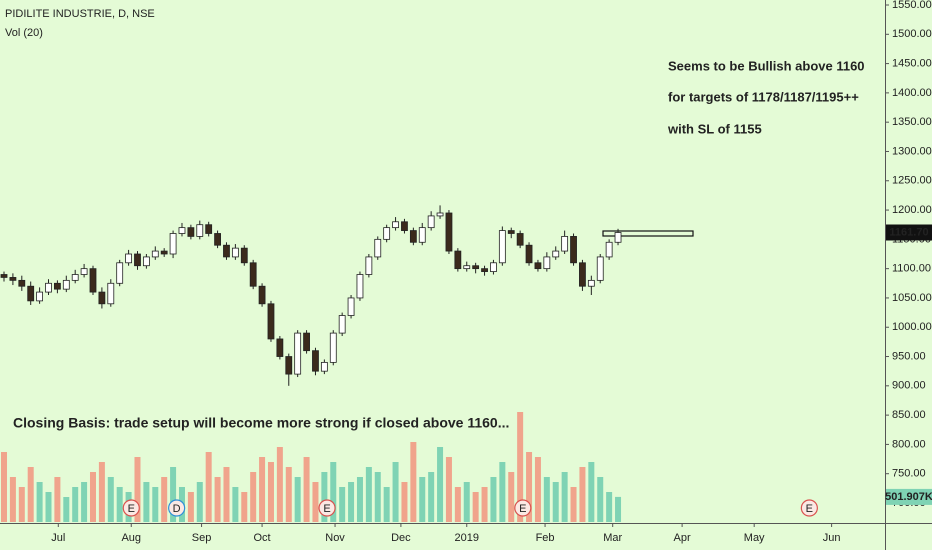 This screenshot has height=550, width=932. I want to click on x-tick-label: May, so click(754, 538).